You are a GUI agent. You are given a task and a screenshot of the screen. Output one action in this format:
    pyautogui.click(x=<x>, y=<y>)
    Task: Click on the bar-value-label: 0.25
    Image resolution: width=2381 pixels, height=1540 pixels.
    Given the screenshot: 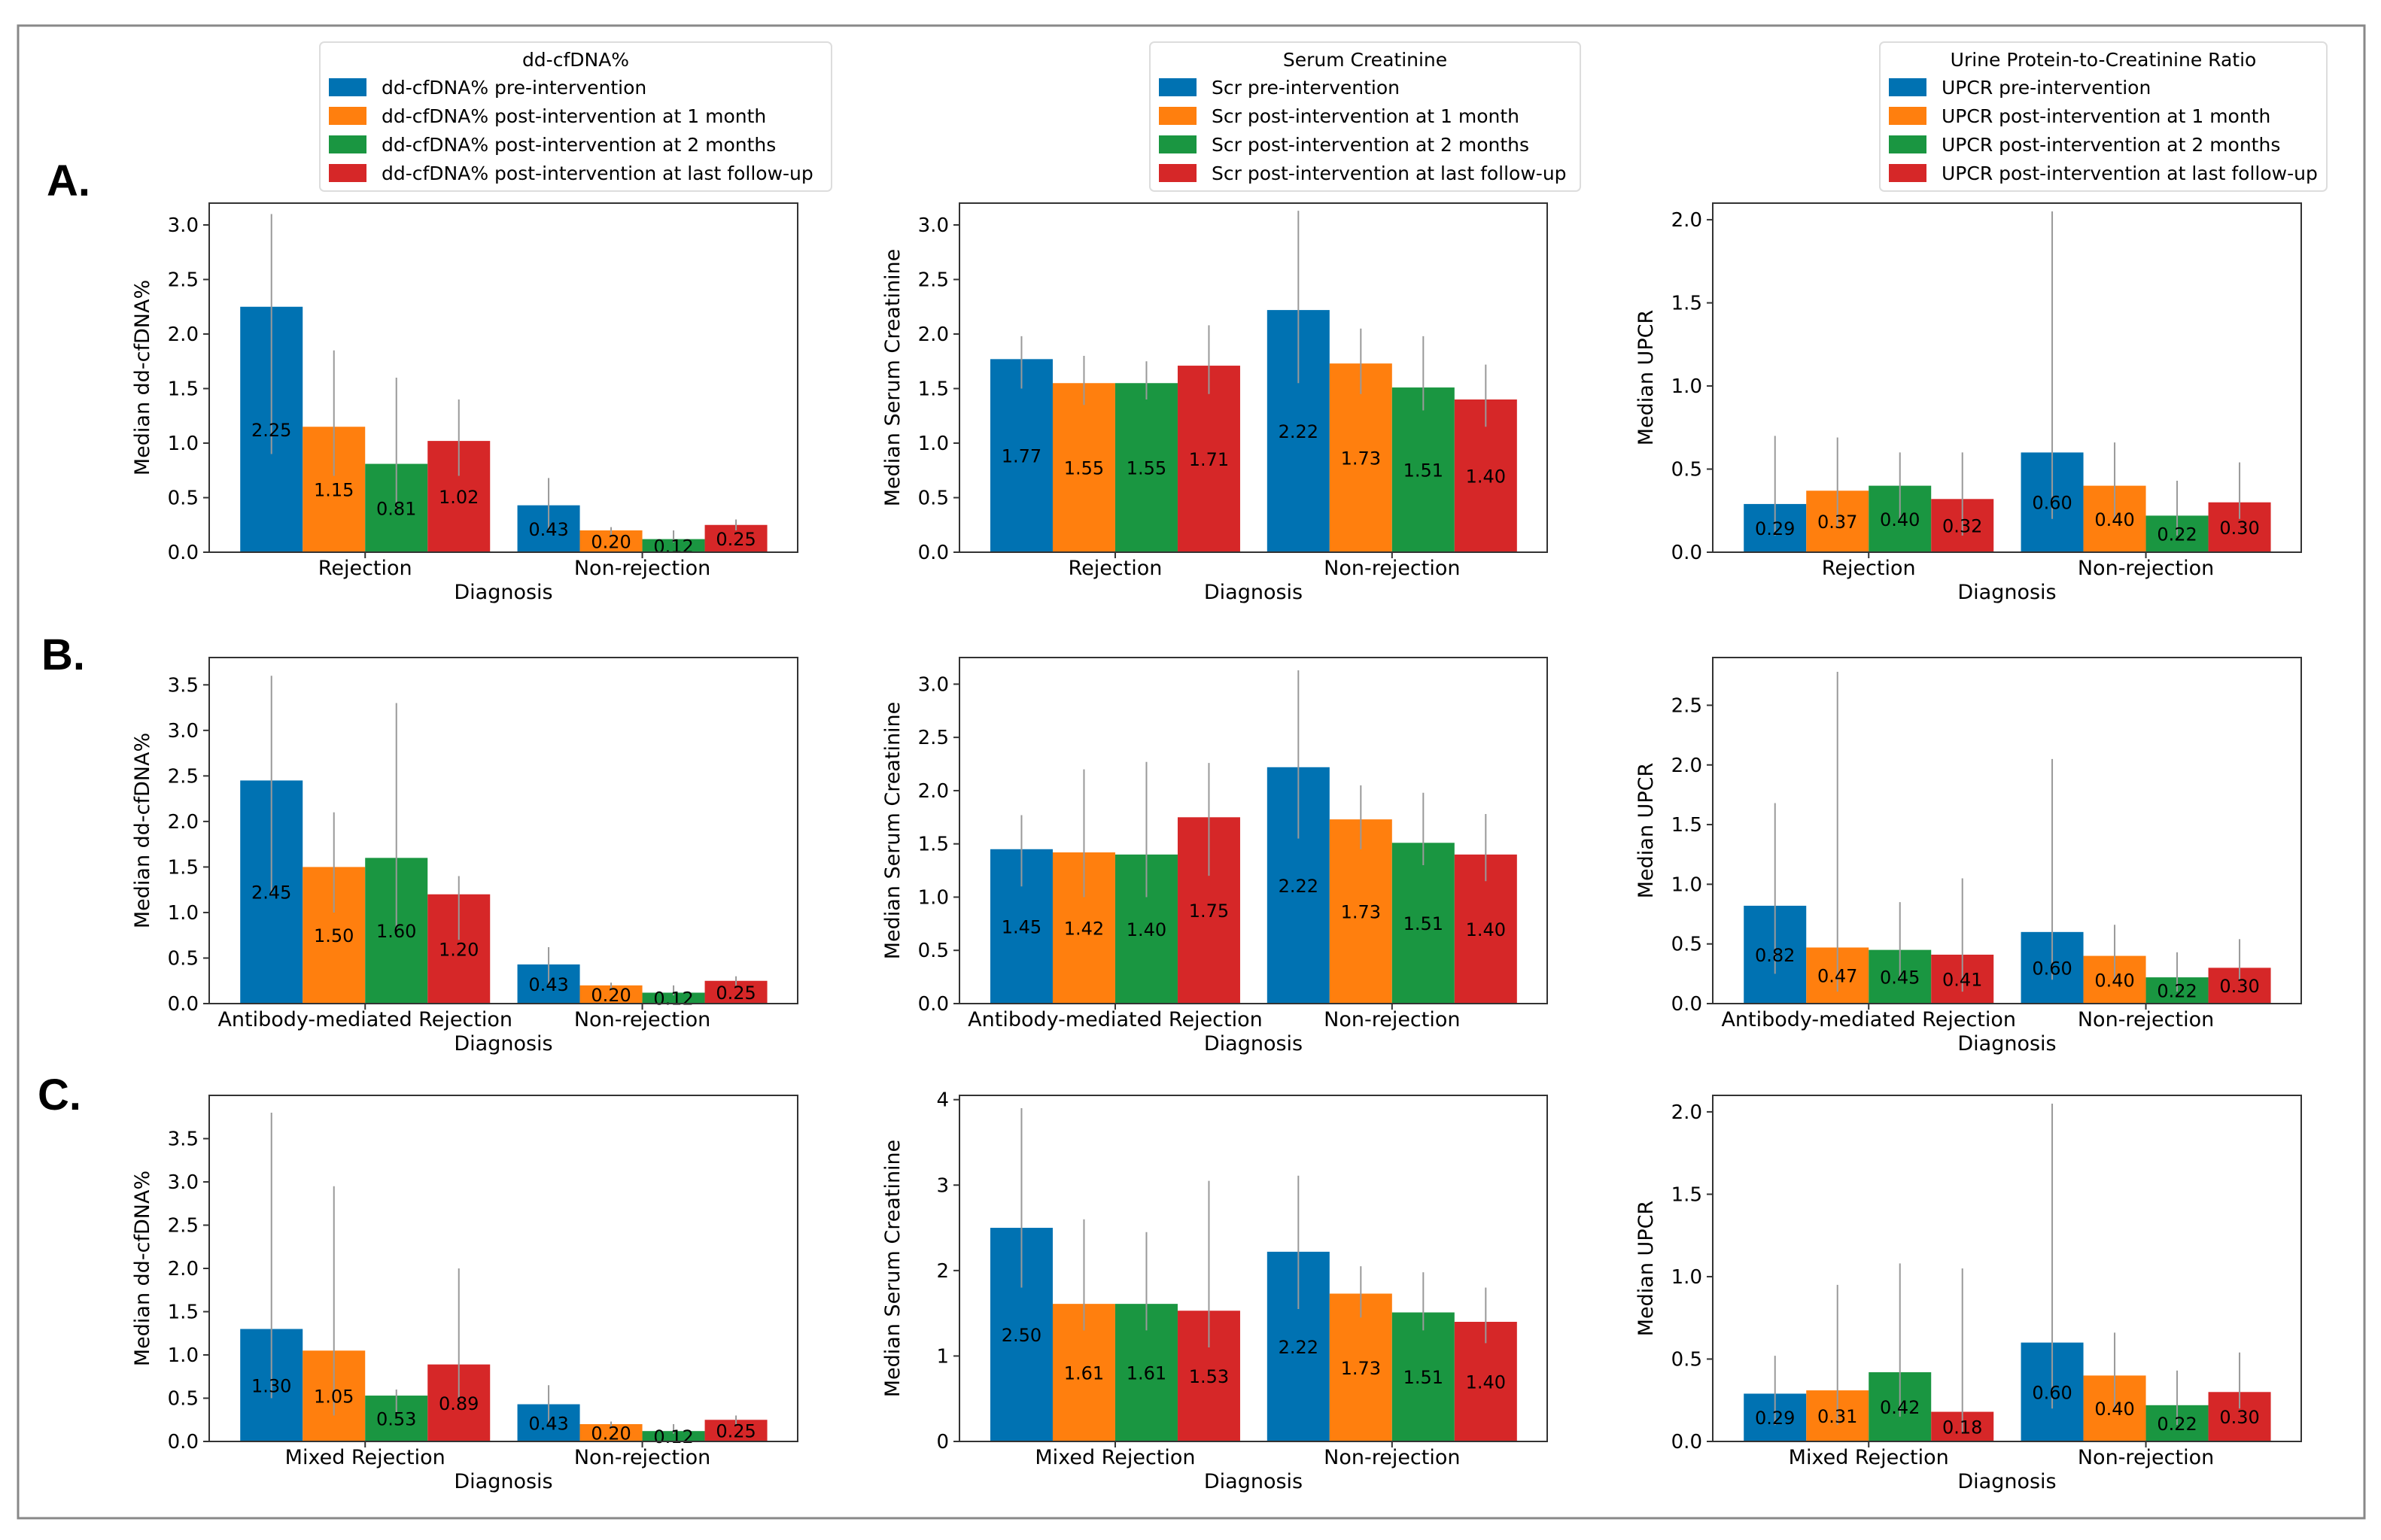 What is the action you would take?
    pyautogui.click(x=736, y=539)
    